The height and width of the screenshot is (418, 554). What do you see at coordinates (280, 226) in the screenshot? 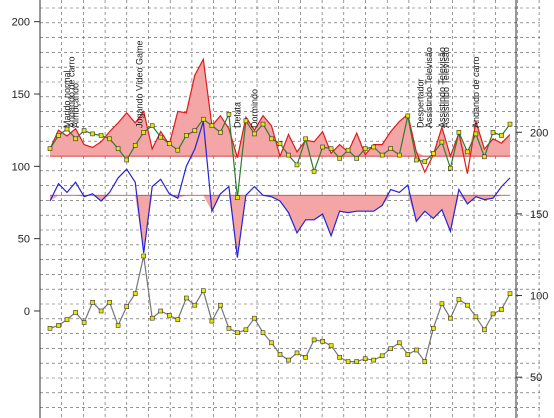
I see `blue-area-fill` at bounding box center [280, 226].